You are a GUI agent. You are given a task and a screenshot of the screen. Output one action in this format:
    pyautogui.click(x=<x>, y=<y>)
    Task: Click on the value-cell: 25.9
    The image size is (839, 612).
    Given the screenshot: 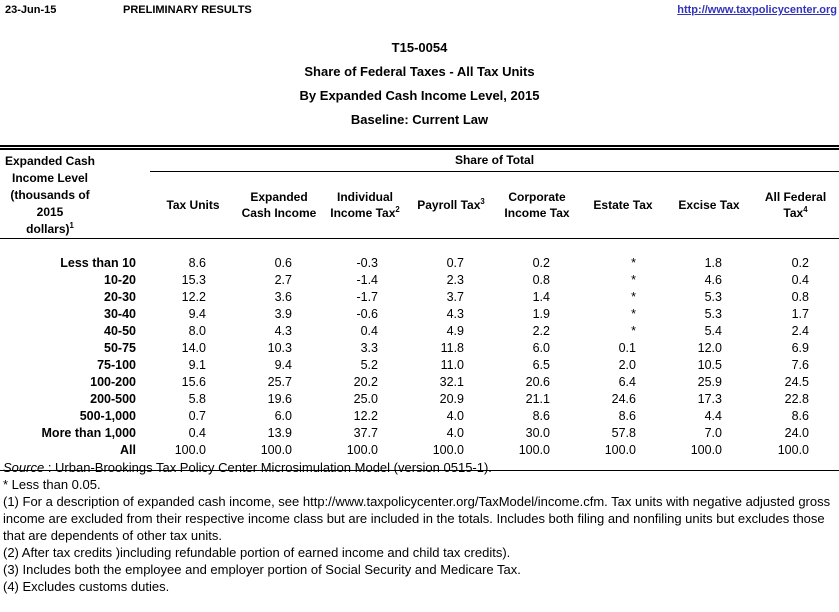 What is the action you would take?
    pyautogui.click(x=709, y=382)
    